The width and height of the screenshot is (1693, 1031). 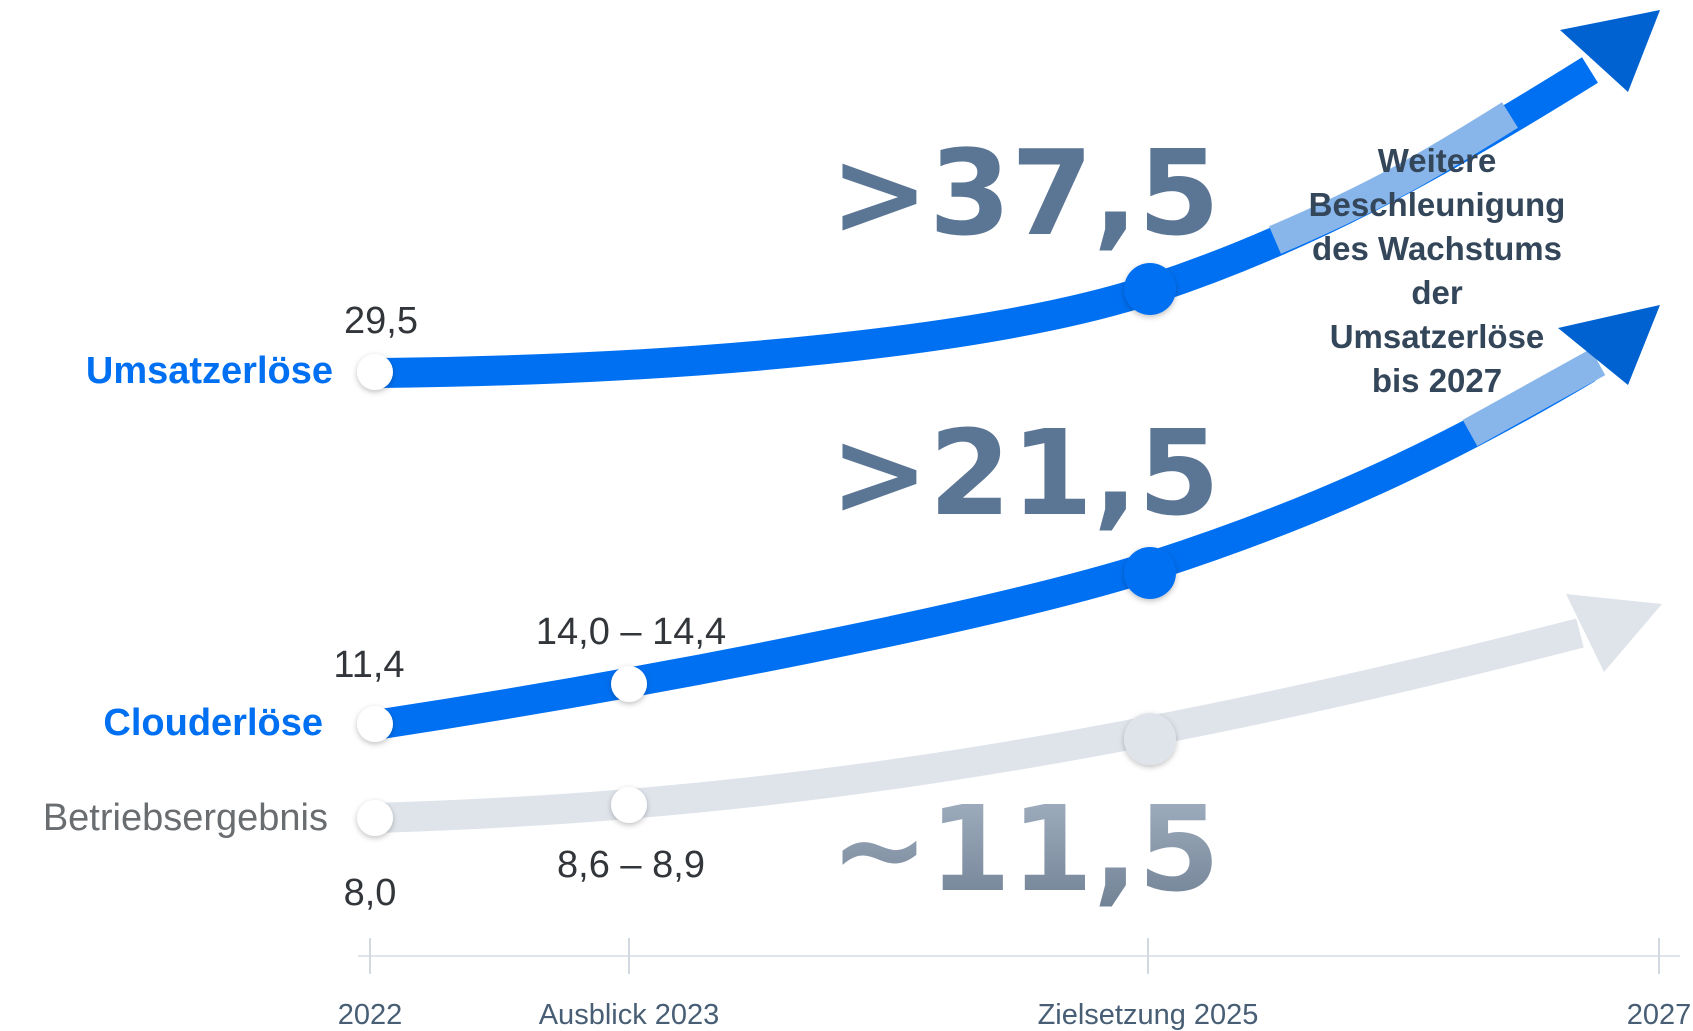 What do you see at coordinates (1025, 473) in the screenshot?
I see `target-value-clouderloese: >21,5` at bounding box center [1025, 473].